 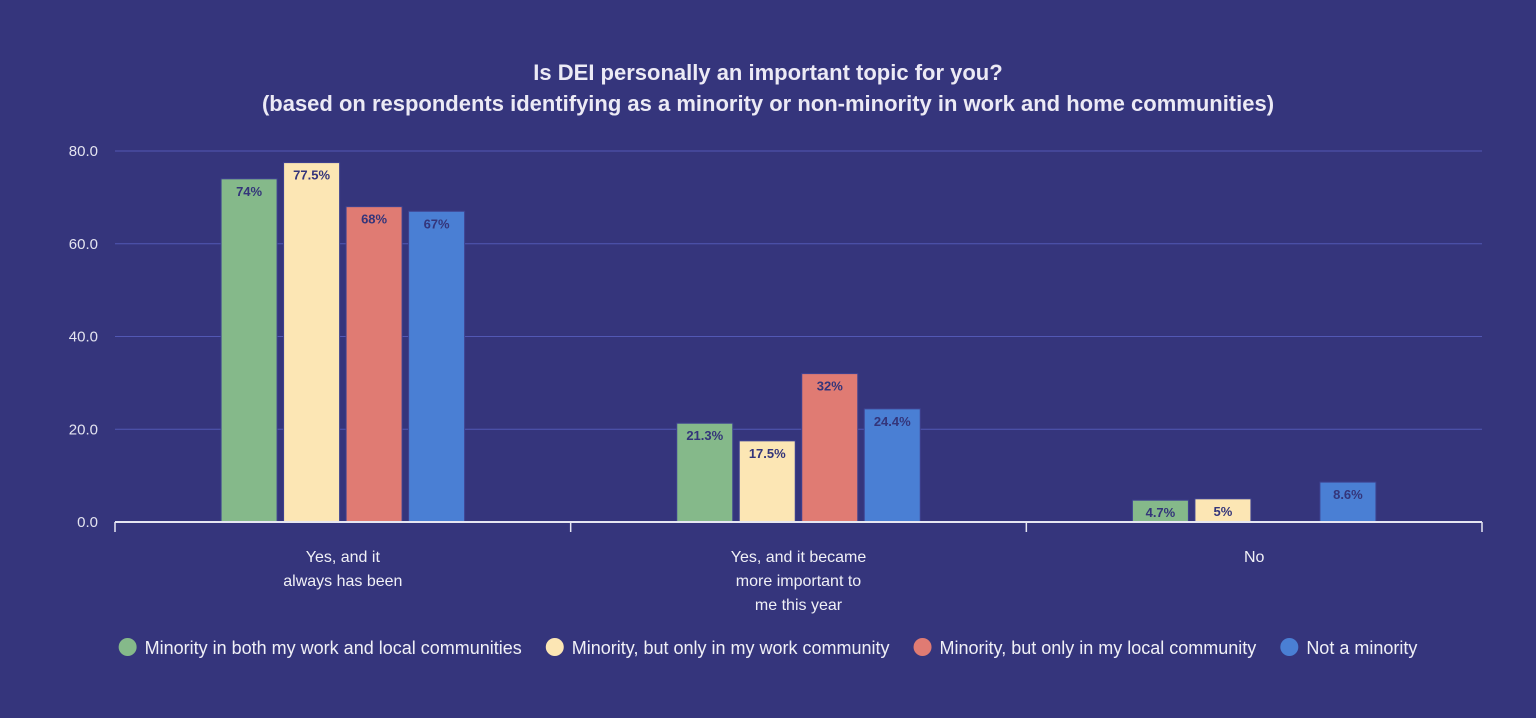 What do you see at coordinates (1098, 648) in the screenshot?
I see `legend-label: Minority, but only in my local community` at bounding box center [1098, 648].